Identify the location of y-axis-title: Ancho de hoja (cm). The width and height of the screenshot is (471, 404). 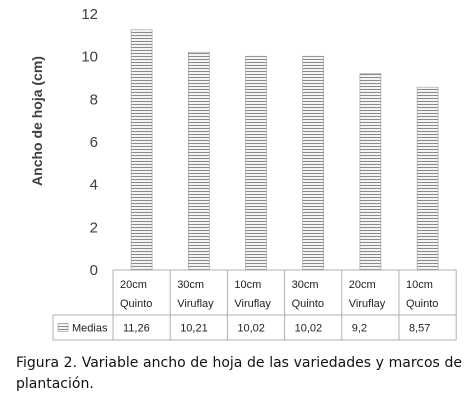
(37, 121).